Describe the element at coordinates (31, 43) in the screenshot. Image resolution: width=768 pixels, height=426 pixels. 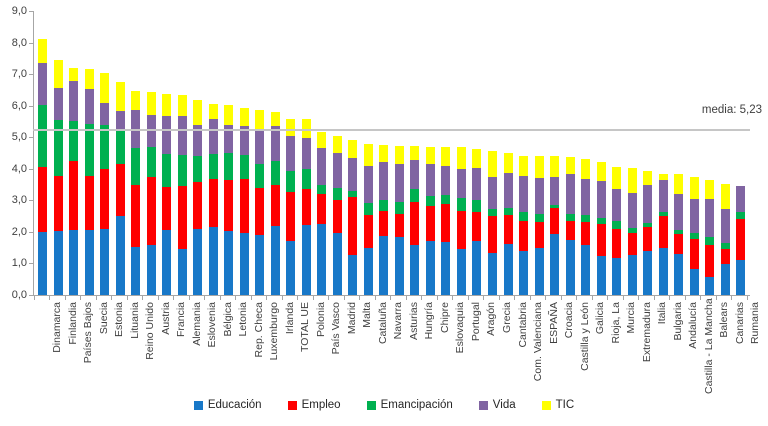
I see `y-tick-mark` at that location.